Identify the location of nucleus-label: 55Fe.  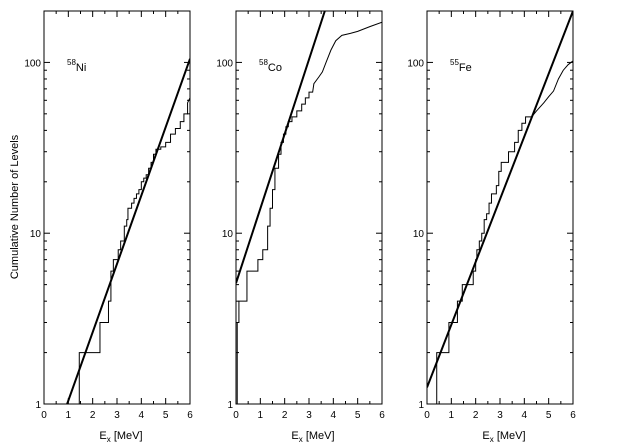
(461, 66).